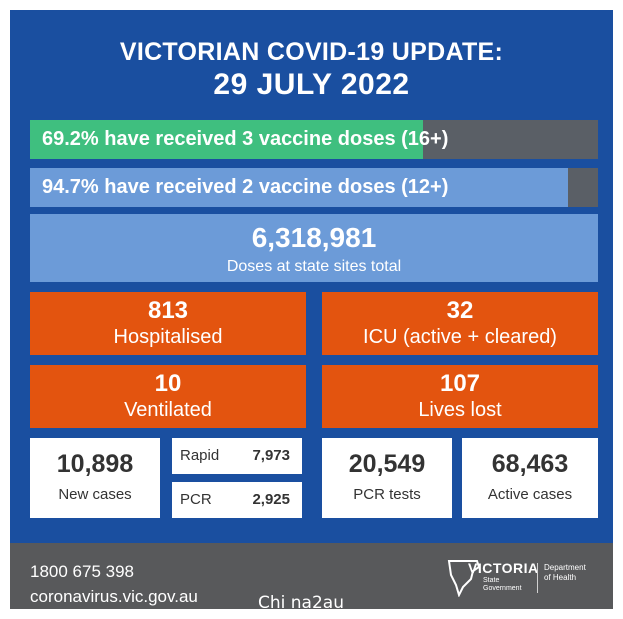  I want to click on dept-line-2: of Health, so click(560, 577).